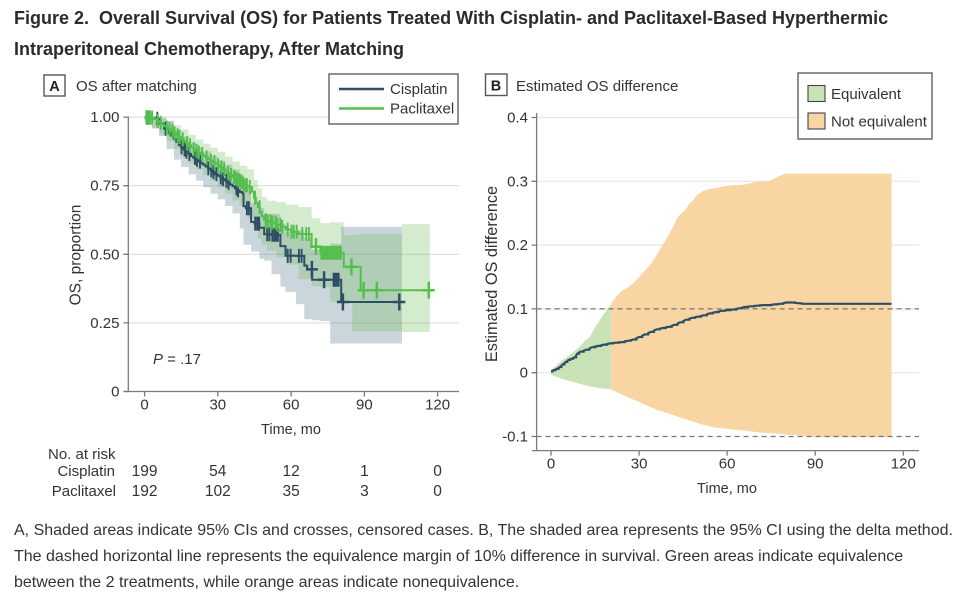  I want to click on svg-text: P = .17, so click(177, 359).